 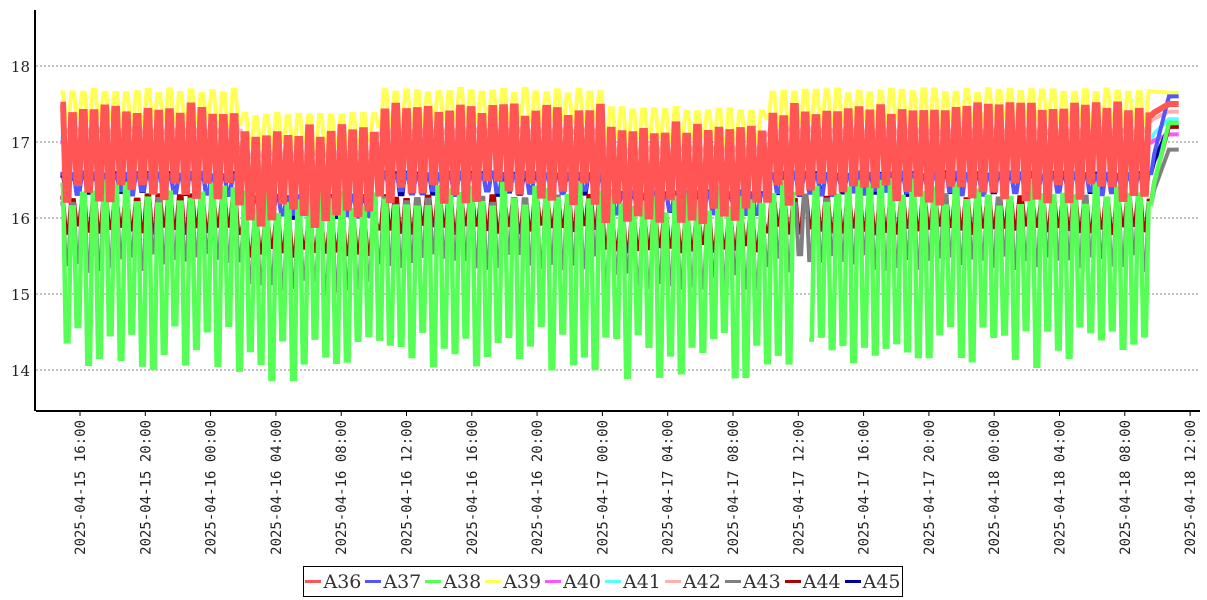 I want to click on x-tick-label: 2025-04-16 16:00, so click(x=473, y=487).